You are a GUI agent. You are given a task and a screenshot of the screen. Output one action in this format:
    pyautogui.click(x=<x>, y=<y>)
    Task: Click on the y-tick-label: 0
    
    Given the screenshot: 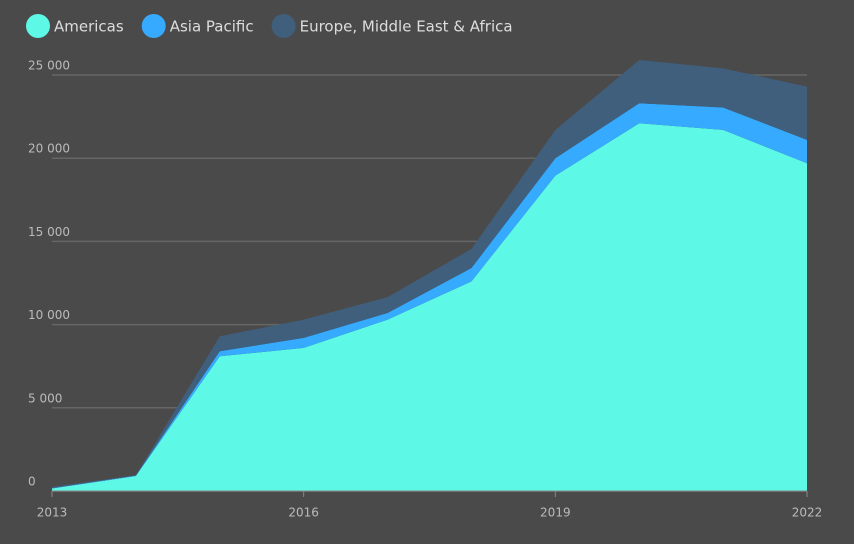 What is the action you would take?
    pyautogui.click(x=32, y=482)
    